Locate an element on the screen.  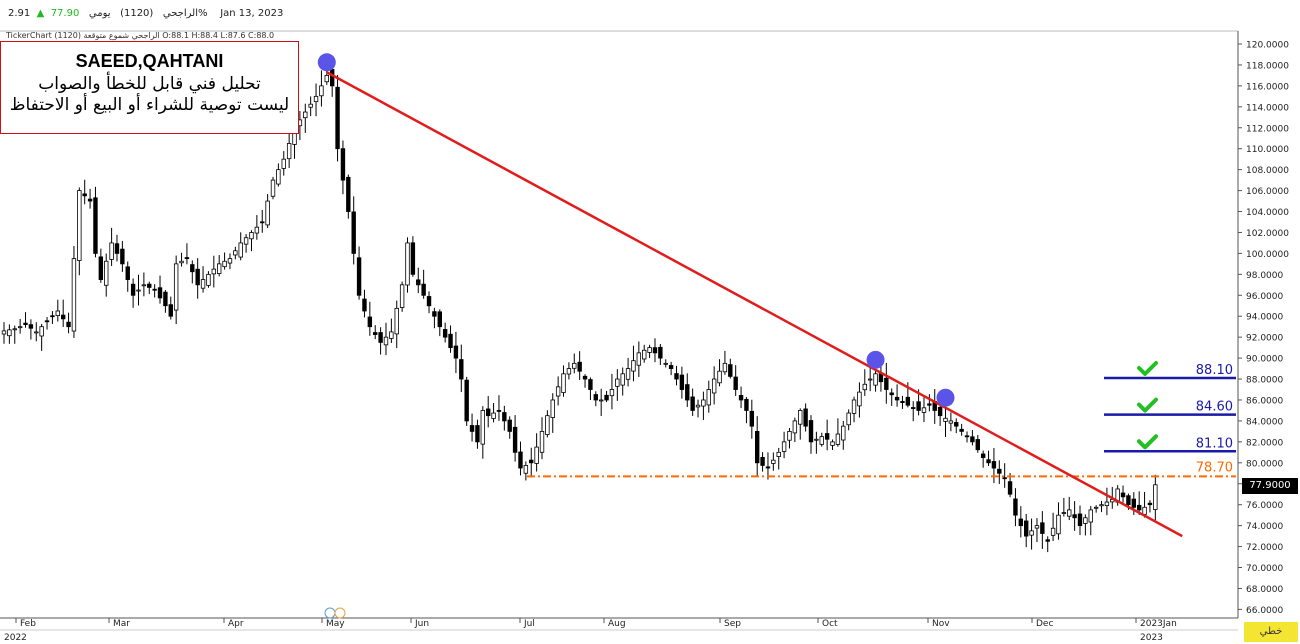
y-tick-label: 114.0000 is located at coordinates (1267, 108).